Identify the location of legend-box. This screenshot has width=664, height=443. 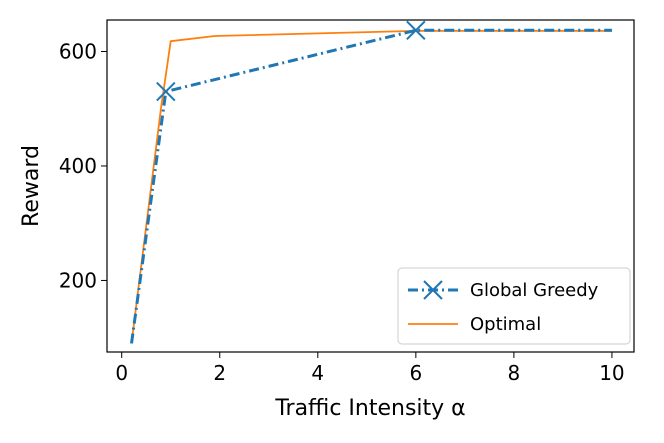
(514, 306).